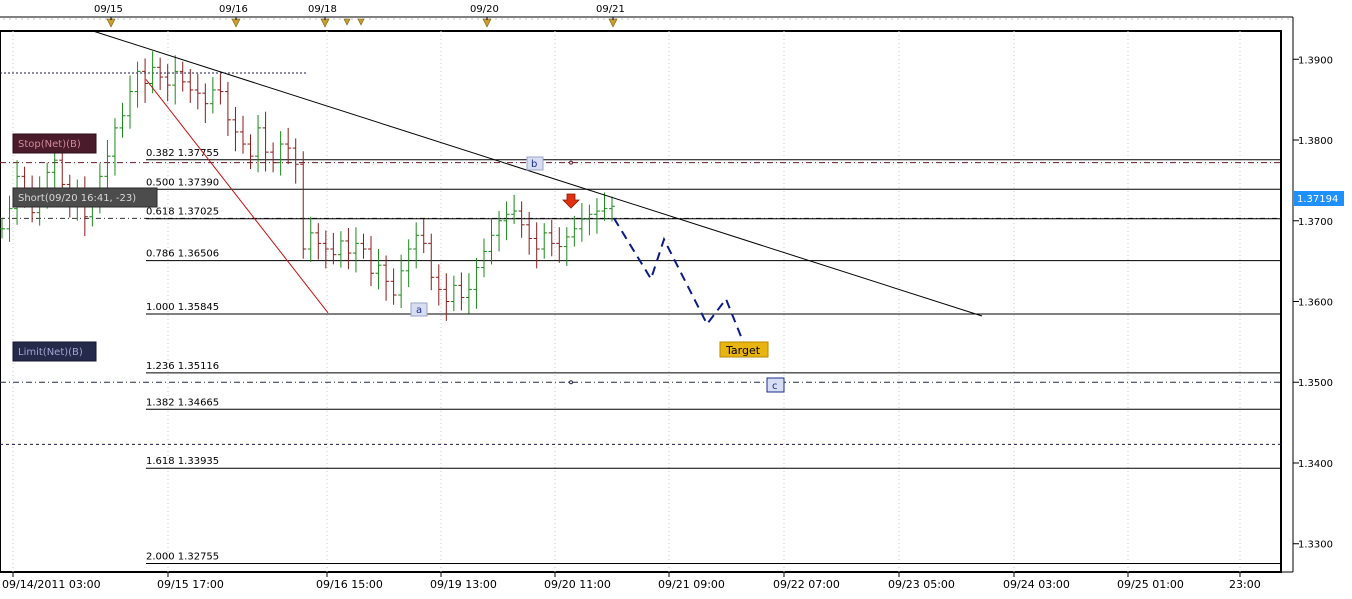 The width and height of the screenshot is (1352, 599). Describe the element at coordinates (182, 307) in the screenshot. I see `fib-level-label: 1.000 1.35845` at that location.